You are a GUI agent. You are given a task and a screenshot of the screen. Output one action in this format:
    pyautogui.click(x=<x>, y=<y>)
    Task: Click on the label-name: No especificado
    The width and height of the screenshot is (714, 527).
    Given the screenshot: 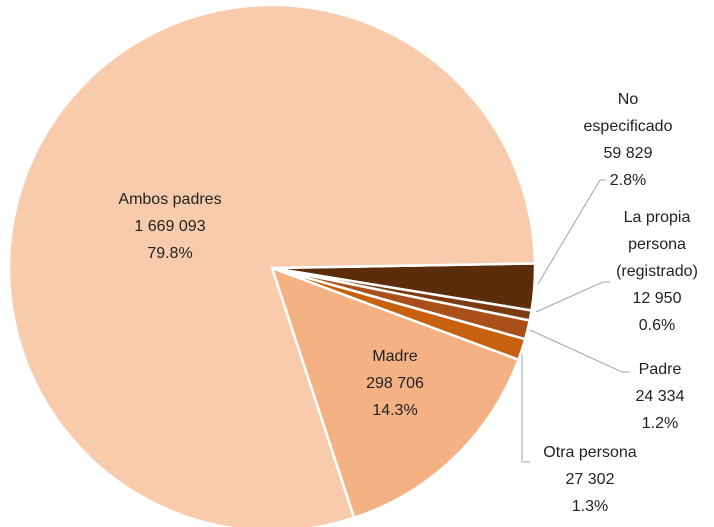 What is the action you would take?
    pyautogui.click(x=628, y=113)
    